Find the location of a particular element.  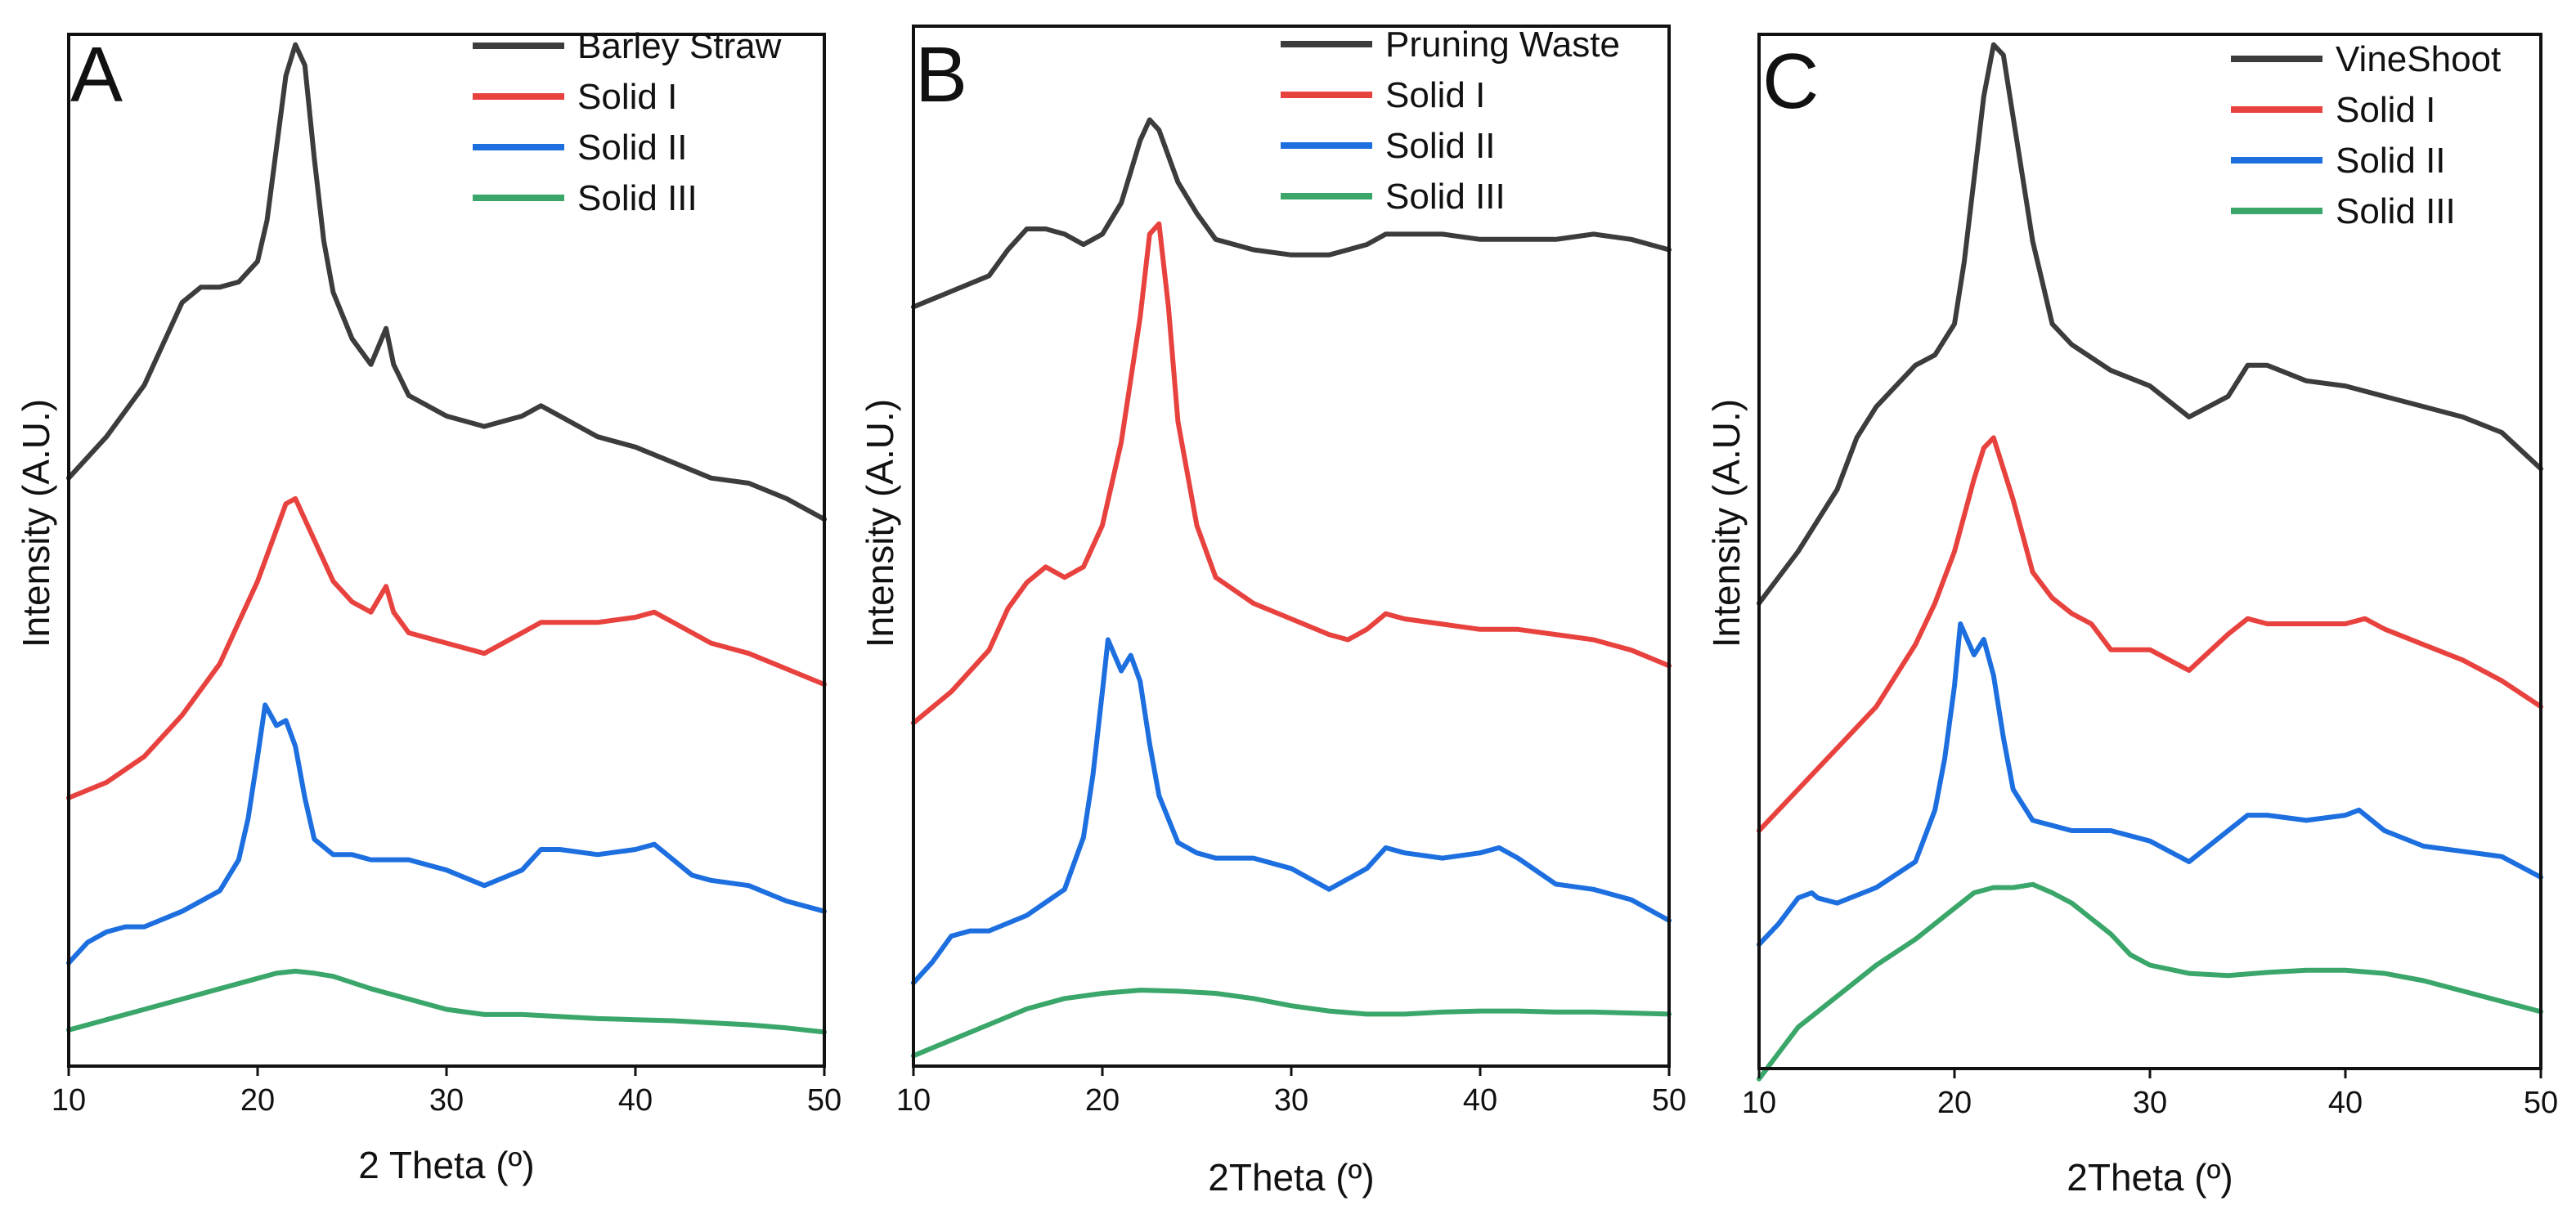

panel-a-legend-label-barley-straw: Barley Straw is located at coordinates (679, 46).